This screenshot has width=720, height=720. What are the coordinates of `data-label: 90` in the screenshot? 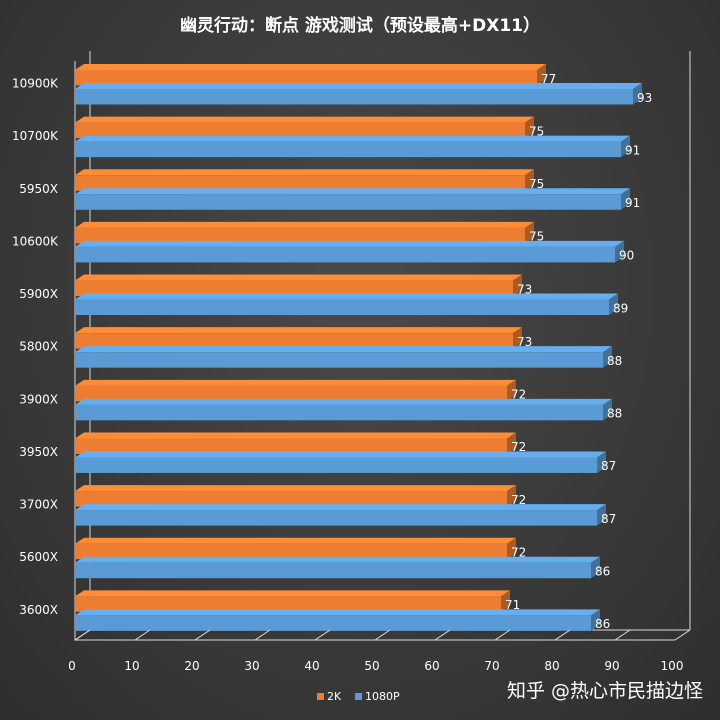 It's located at (626, 256).